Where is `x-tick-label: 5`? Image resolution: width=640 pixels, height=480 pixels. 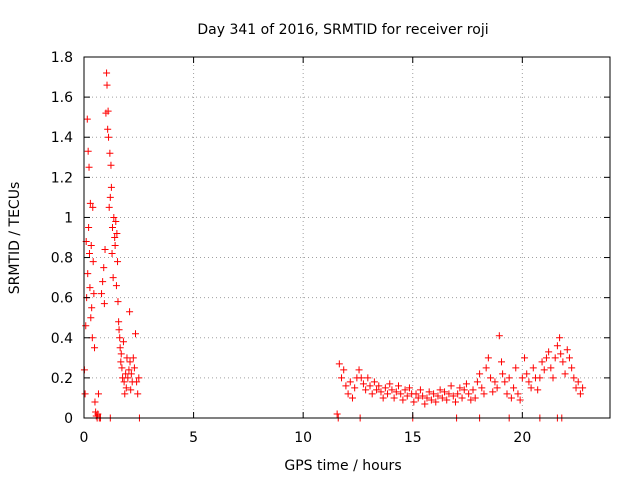
x-tick-label: 5 is located at coordinates (193, 438).